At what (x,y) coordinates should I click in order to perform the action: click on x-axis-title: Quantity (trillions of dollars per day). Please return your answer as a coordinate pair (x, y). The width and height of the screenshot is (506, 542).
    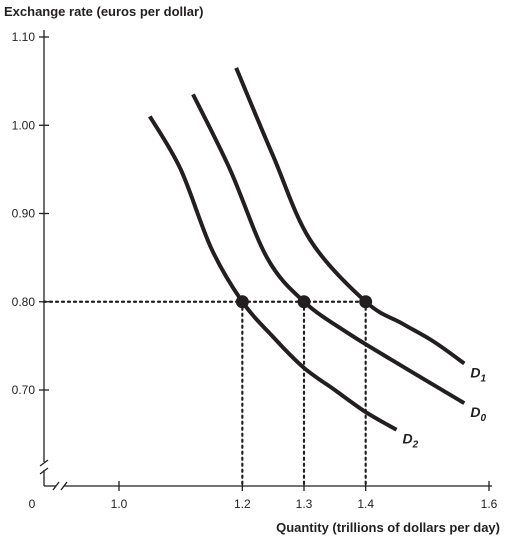
    Looking at the image, I should click on (388, 527).